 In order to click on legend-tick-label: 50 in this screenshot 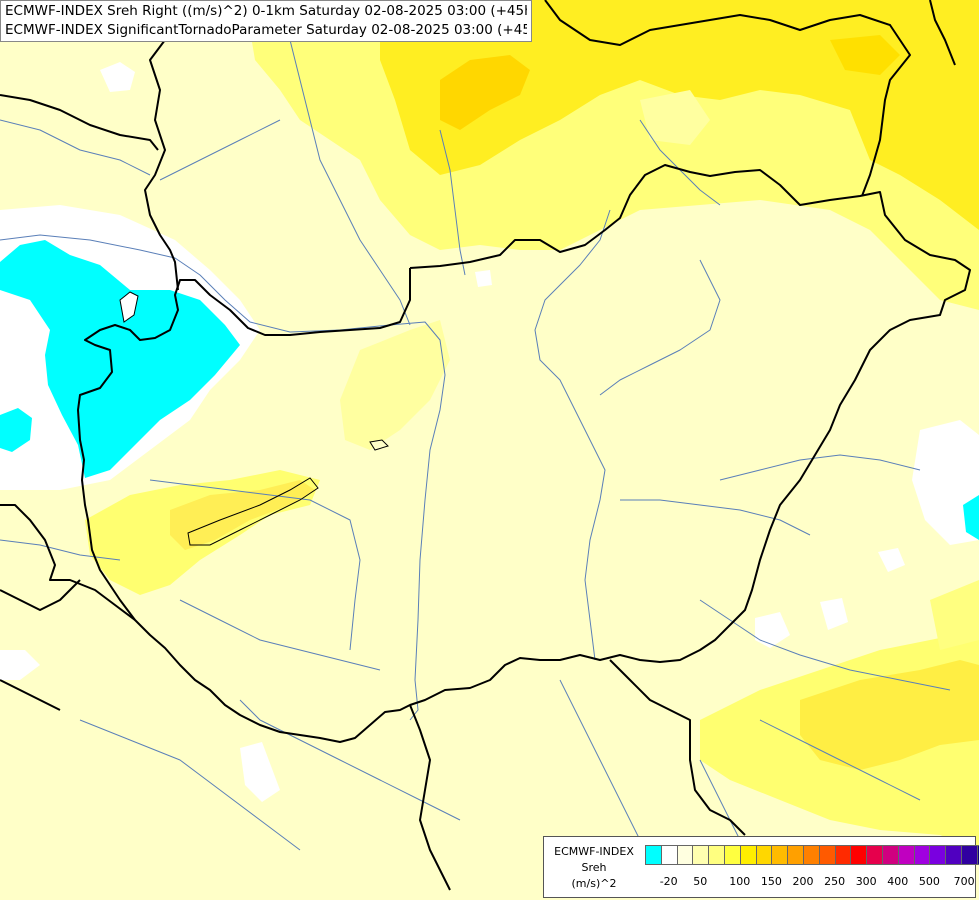, I will do `click(700, 881)`.